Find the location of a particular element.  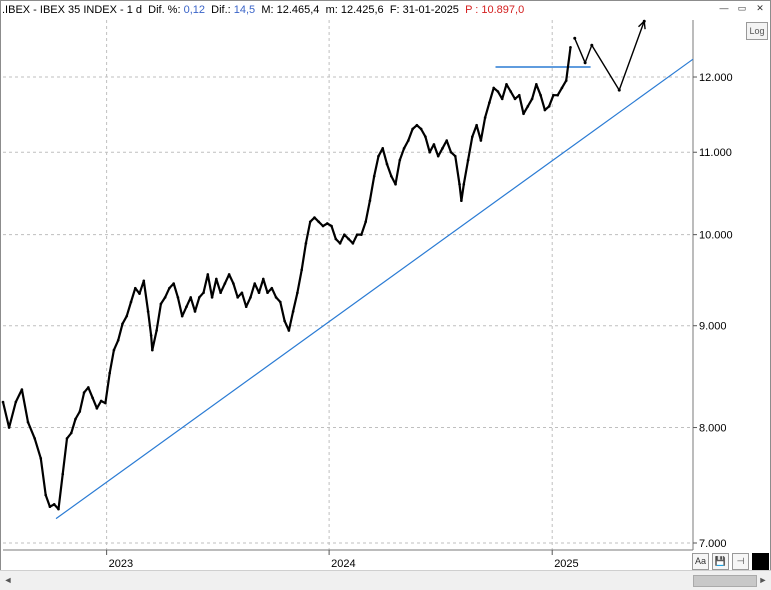

x-tick-label: 2024 is located at coordinates (343, 564).